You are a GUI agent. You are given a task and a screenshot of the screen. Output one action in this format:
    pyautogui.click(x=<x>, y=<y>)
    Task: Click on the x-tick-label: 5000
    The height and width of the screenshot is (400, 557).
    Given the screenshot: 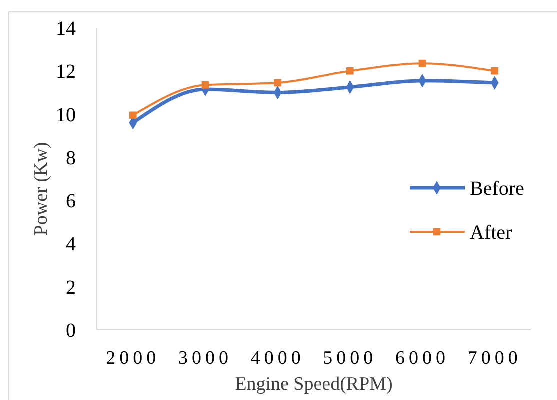 What is the action you would take?
    pyautogui.click(x=350, y=358)
    